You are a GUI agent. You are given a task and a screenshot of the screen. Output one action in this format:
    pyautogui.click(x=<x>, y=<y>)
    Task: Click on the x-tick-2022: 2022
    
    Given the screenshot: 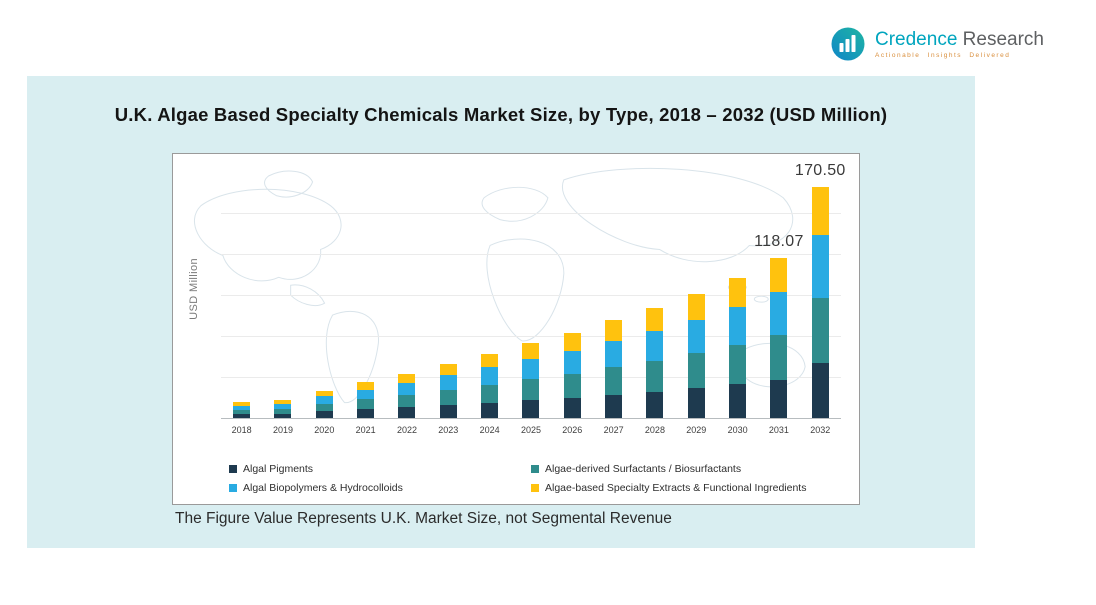 What is the action you would take?
    pyautogui.click(x=406, y=430)
    